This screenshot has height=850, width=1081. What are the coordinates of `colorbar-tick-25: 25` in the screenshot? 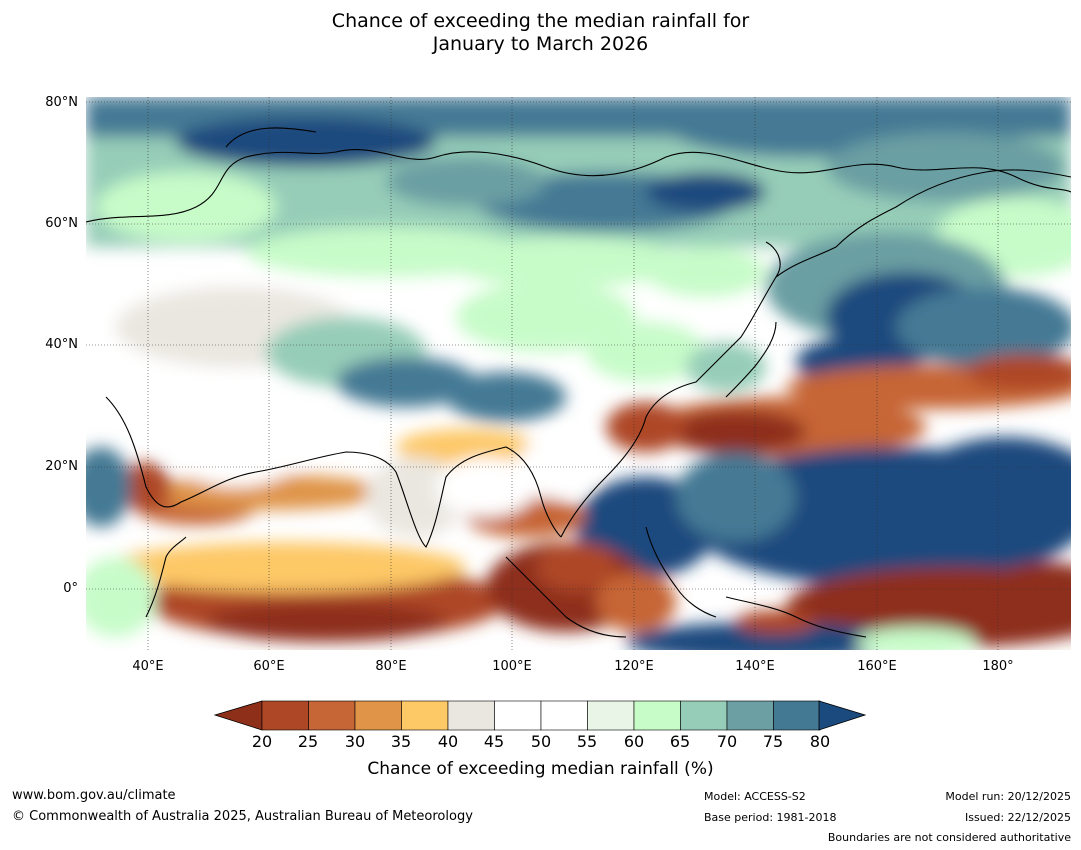 It's located at (308, 741).